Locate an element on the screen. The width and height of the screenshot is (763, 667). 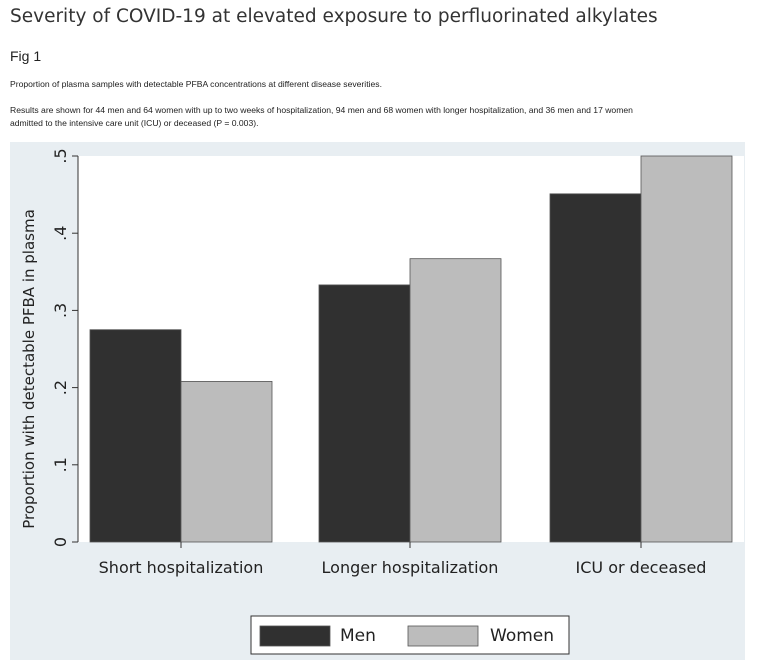
y-tick-label: .3 is located at coordinates (60, 310).